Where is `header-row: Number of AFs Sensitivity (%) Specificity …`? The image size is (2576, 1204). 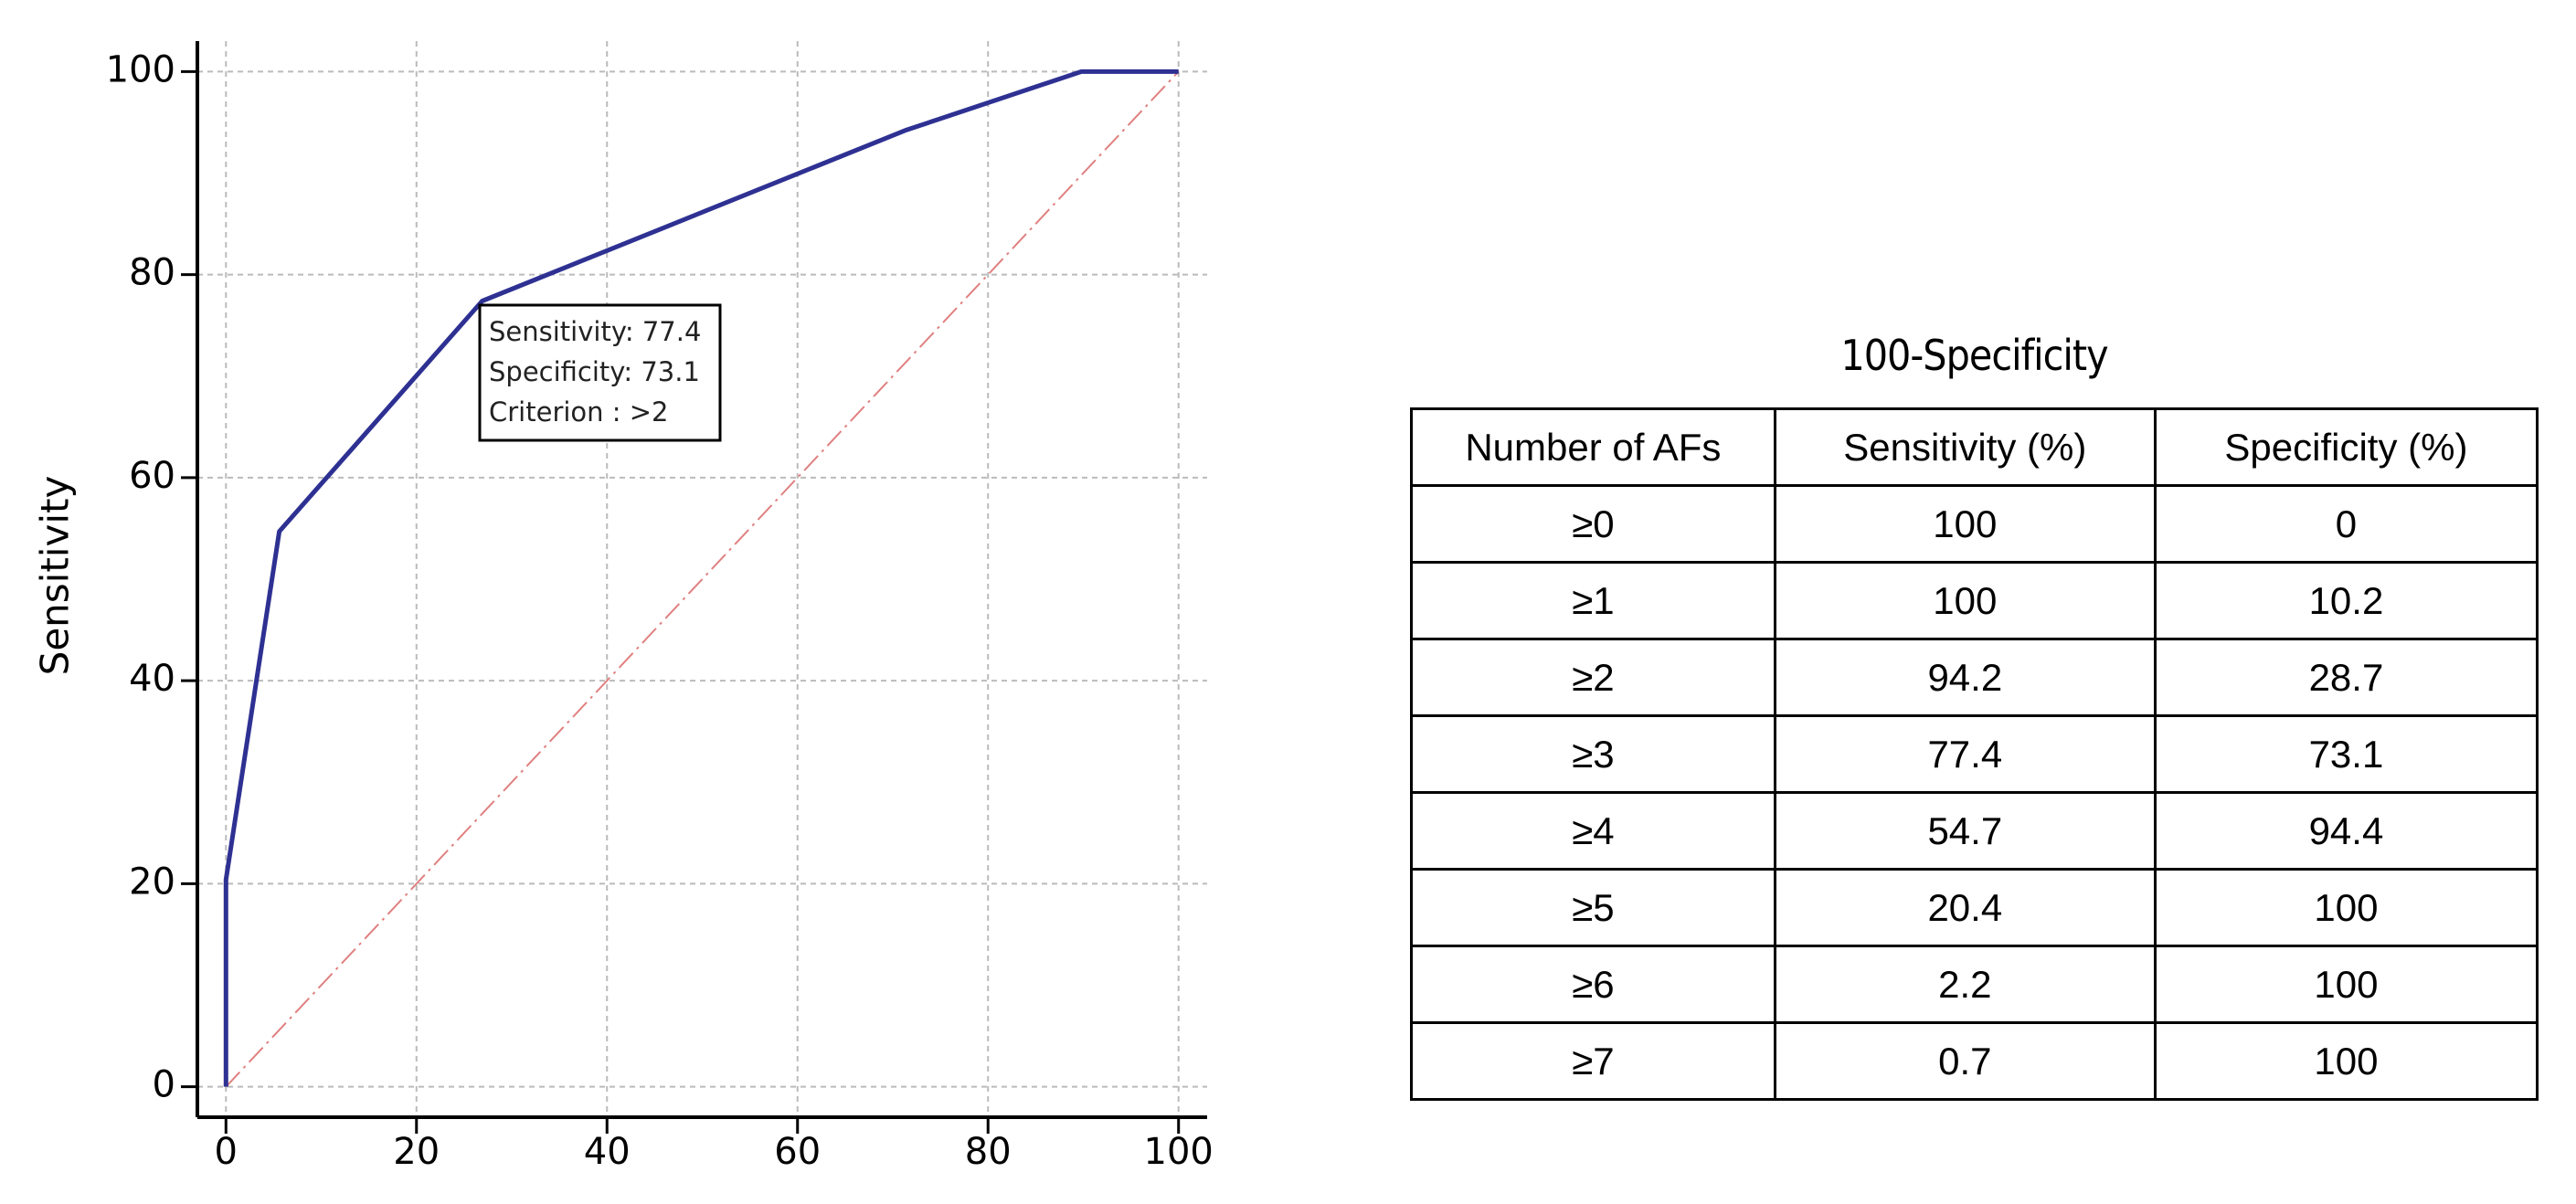
header-row: Number of AFs Sensitivity (%) Specificity … is located at coordinates (1974, 447).